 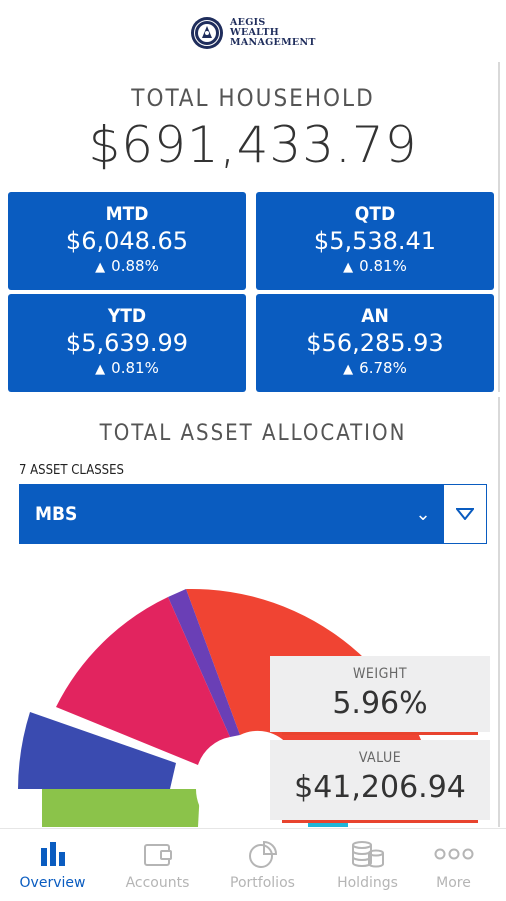 I want to click on weight-value: 5.96%, so click(x=380, y=703).